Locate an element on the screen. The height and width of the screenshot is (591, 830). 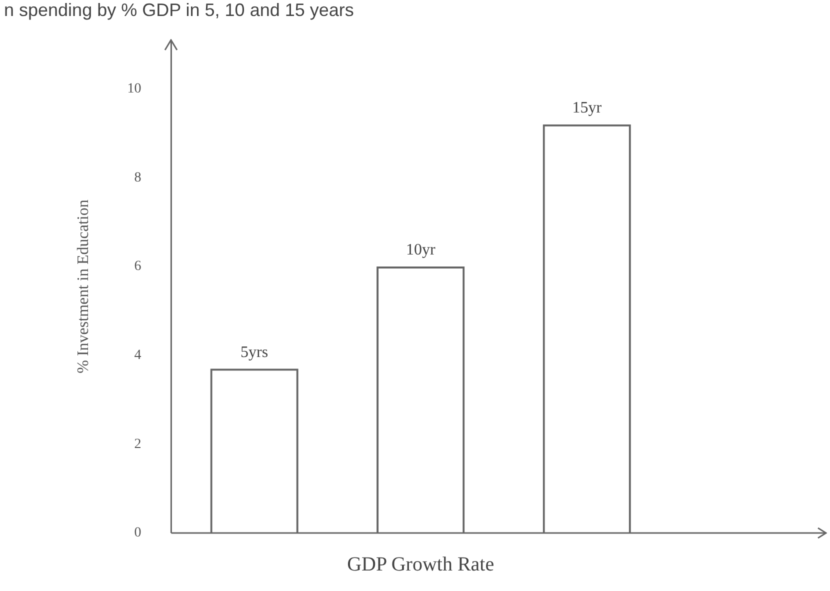
x-tick-label: 15yr is located at coordinates (587, 108).